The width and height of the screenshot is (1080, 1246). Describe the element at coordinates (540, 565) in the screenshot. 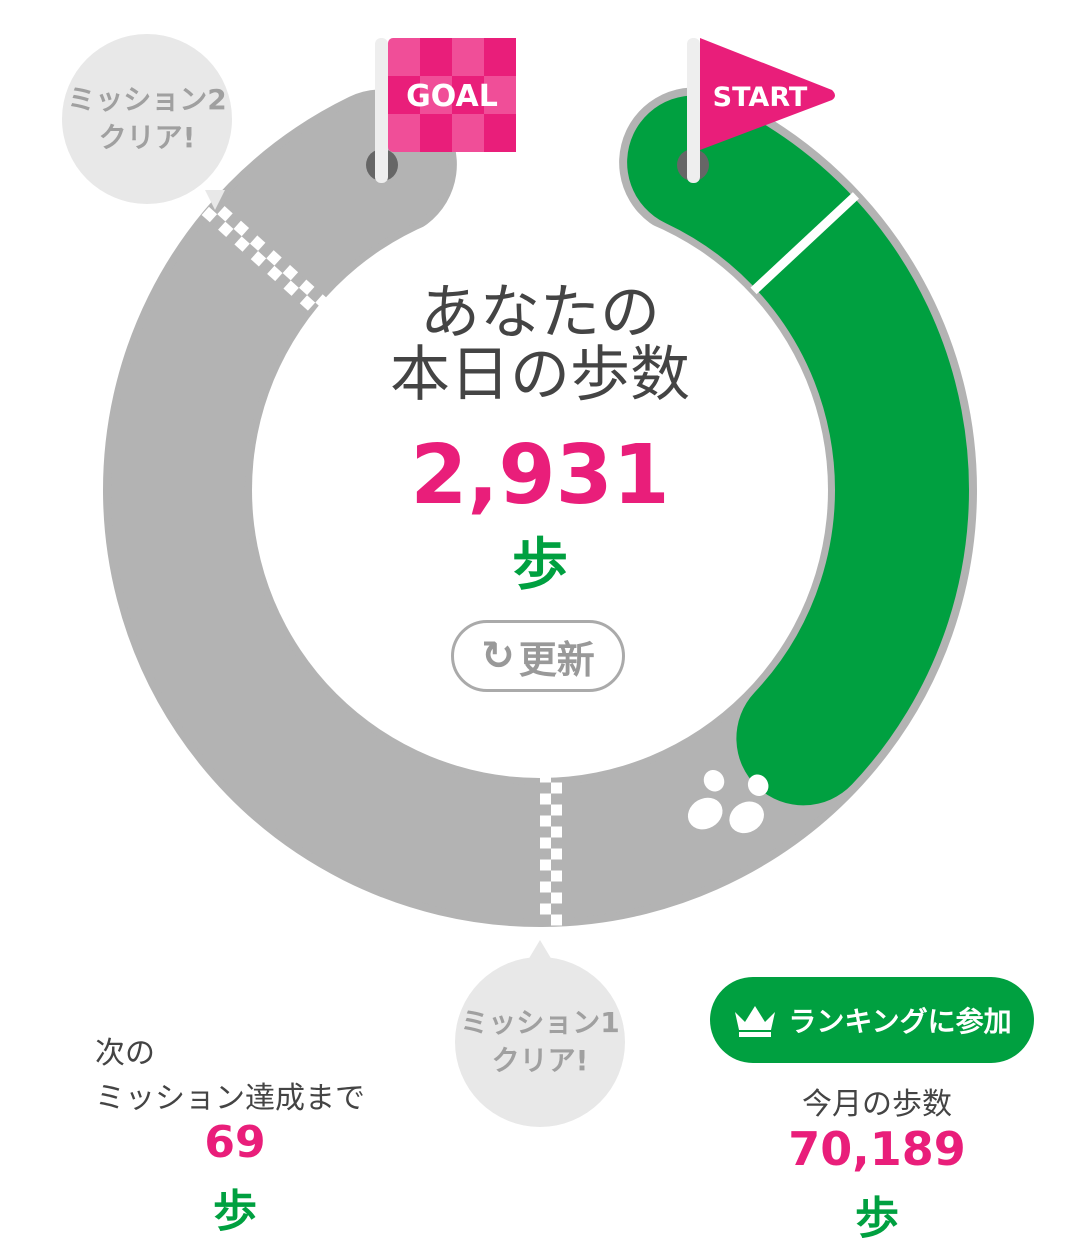

I see `today-steps-unit: 歩` at that location.